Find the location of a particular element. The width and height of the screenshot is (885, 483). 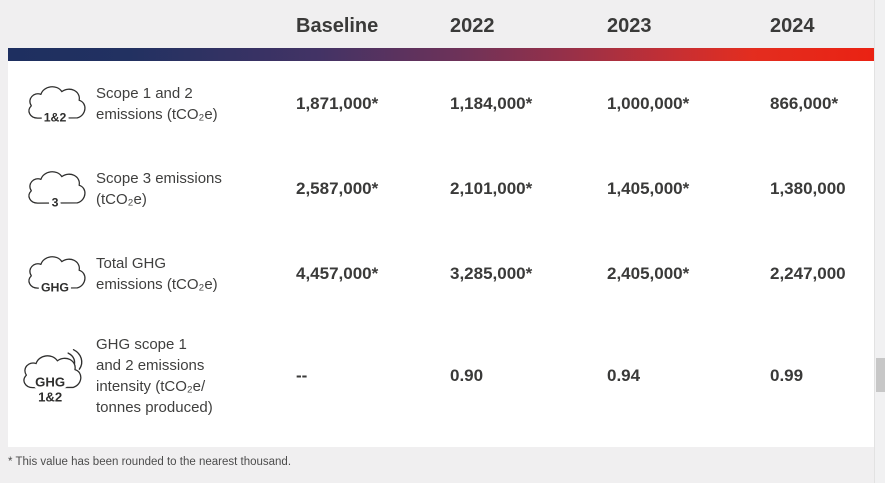

scope-3-cloud-icon: 3 is located at coordinates (52, 188).